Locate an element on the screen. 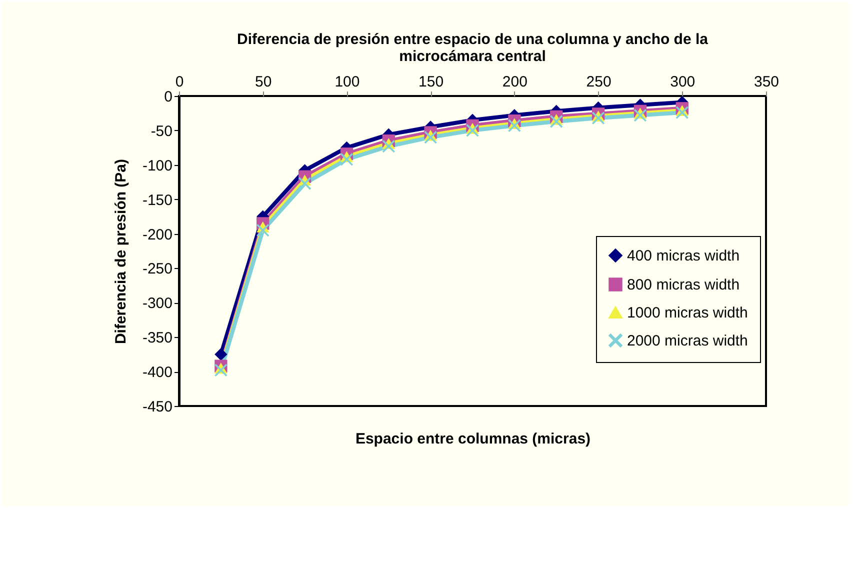 This screenshot has height=571, width=864. y-tick-label: -400 is located at coordinates (157, 373).